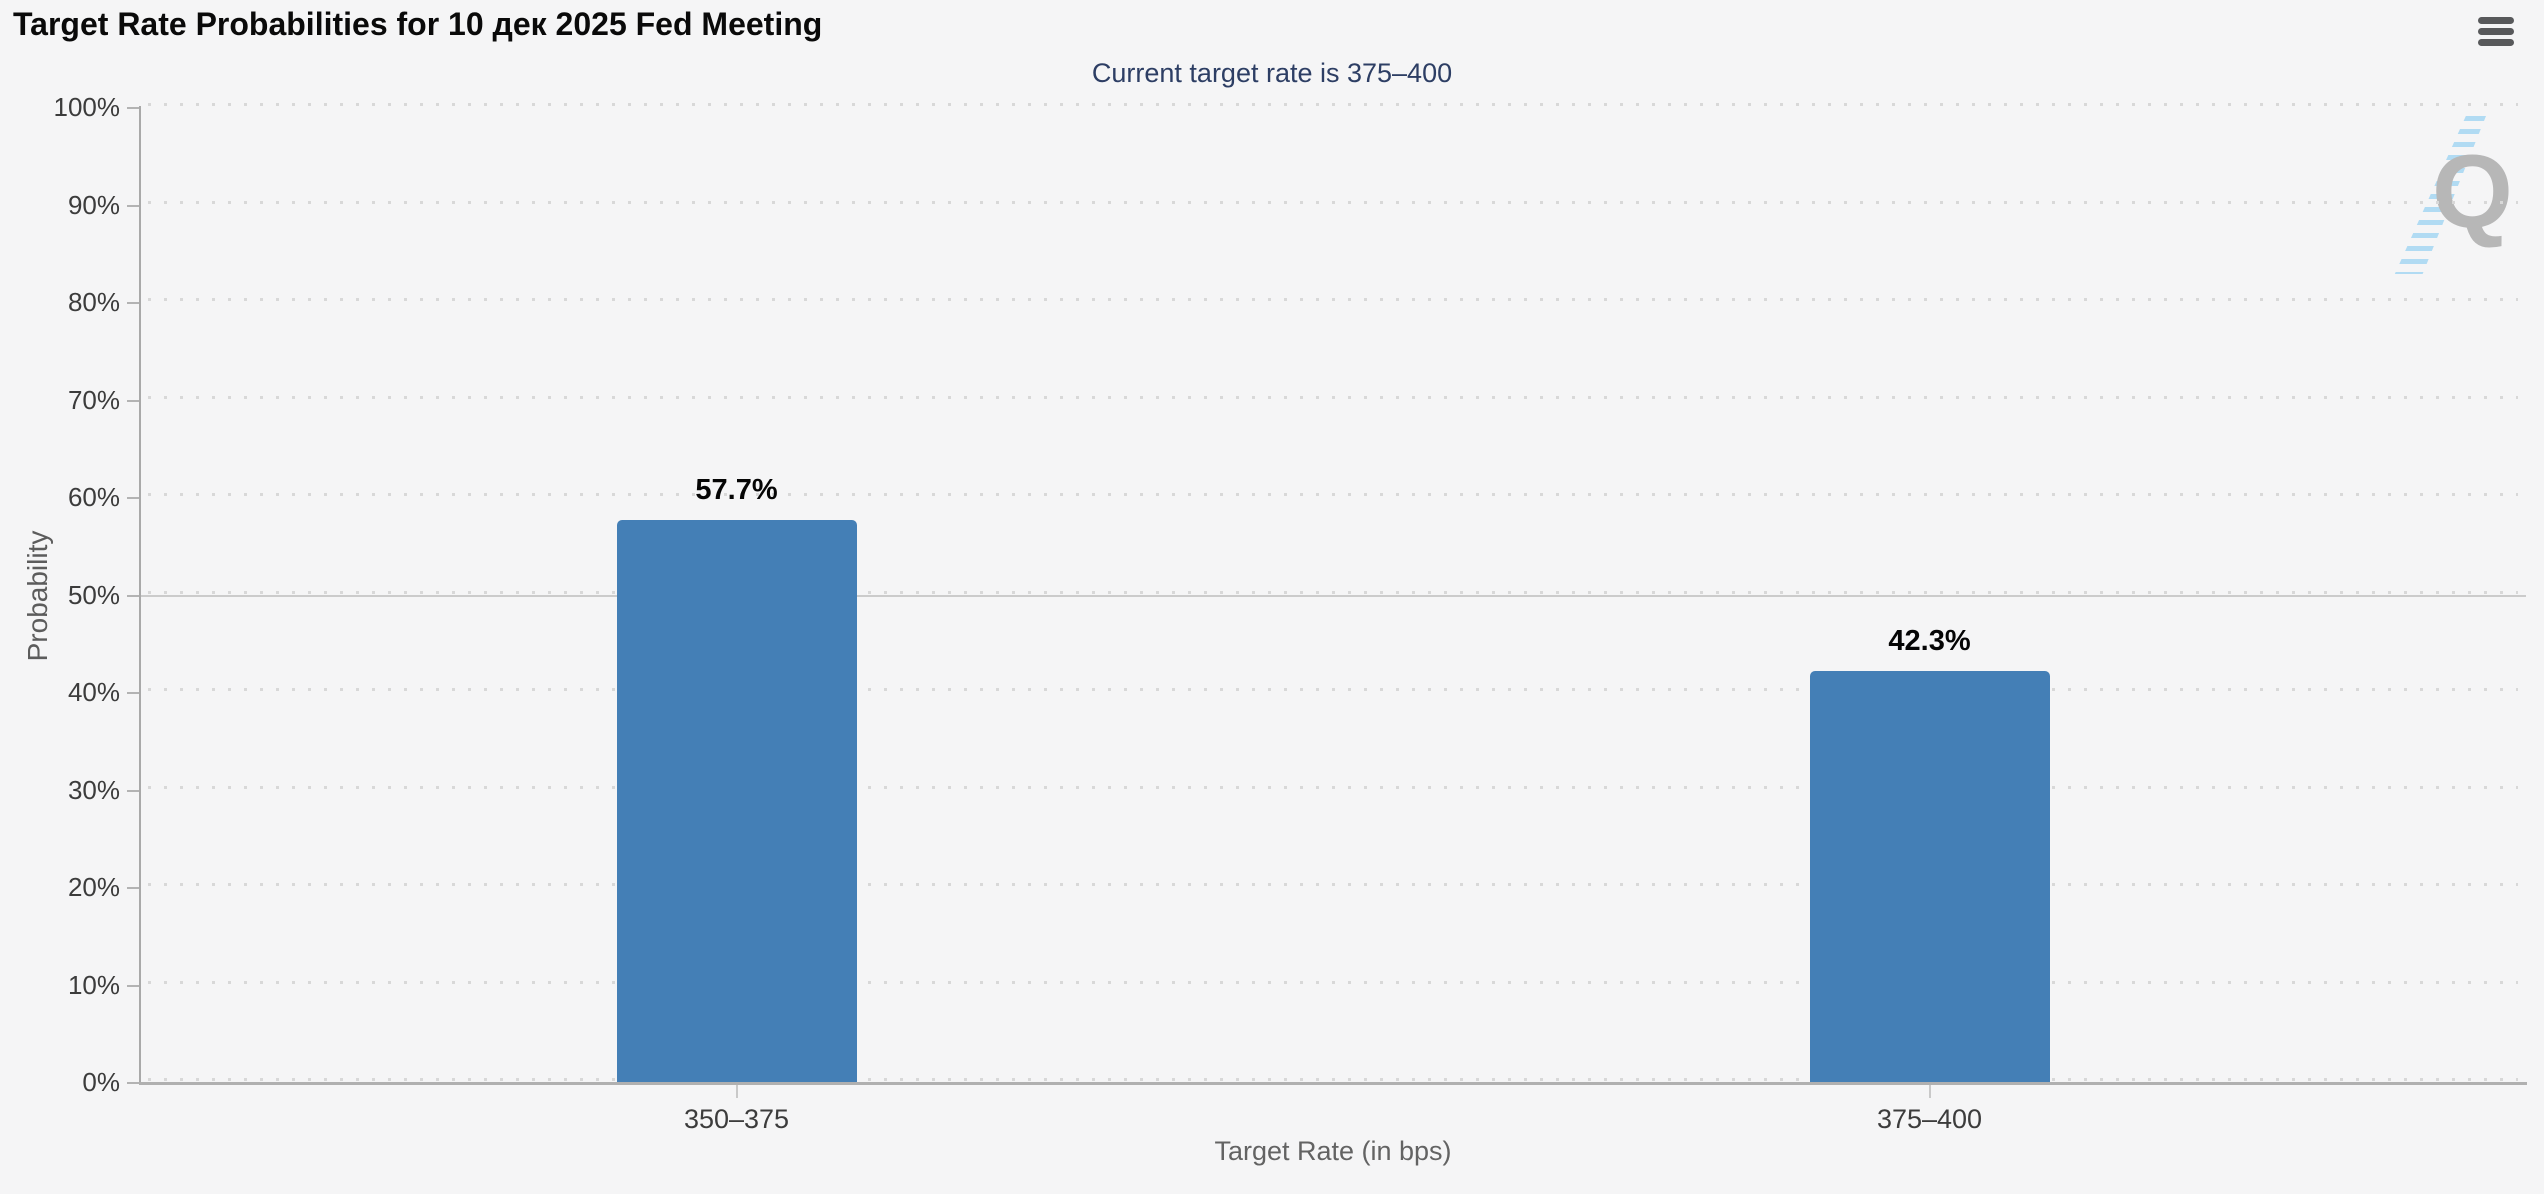 Image resolution: width=2544 pixels, height=1194 pixels. I want to click on y-tick-label: 90%, so click(93, 204).